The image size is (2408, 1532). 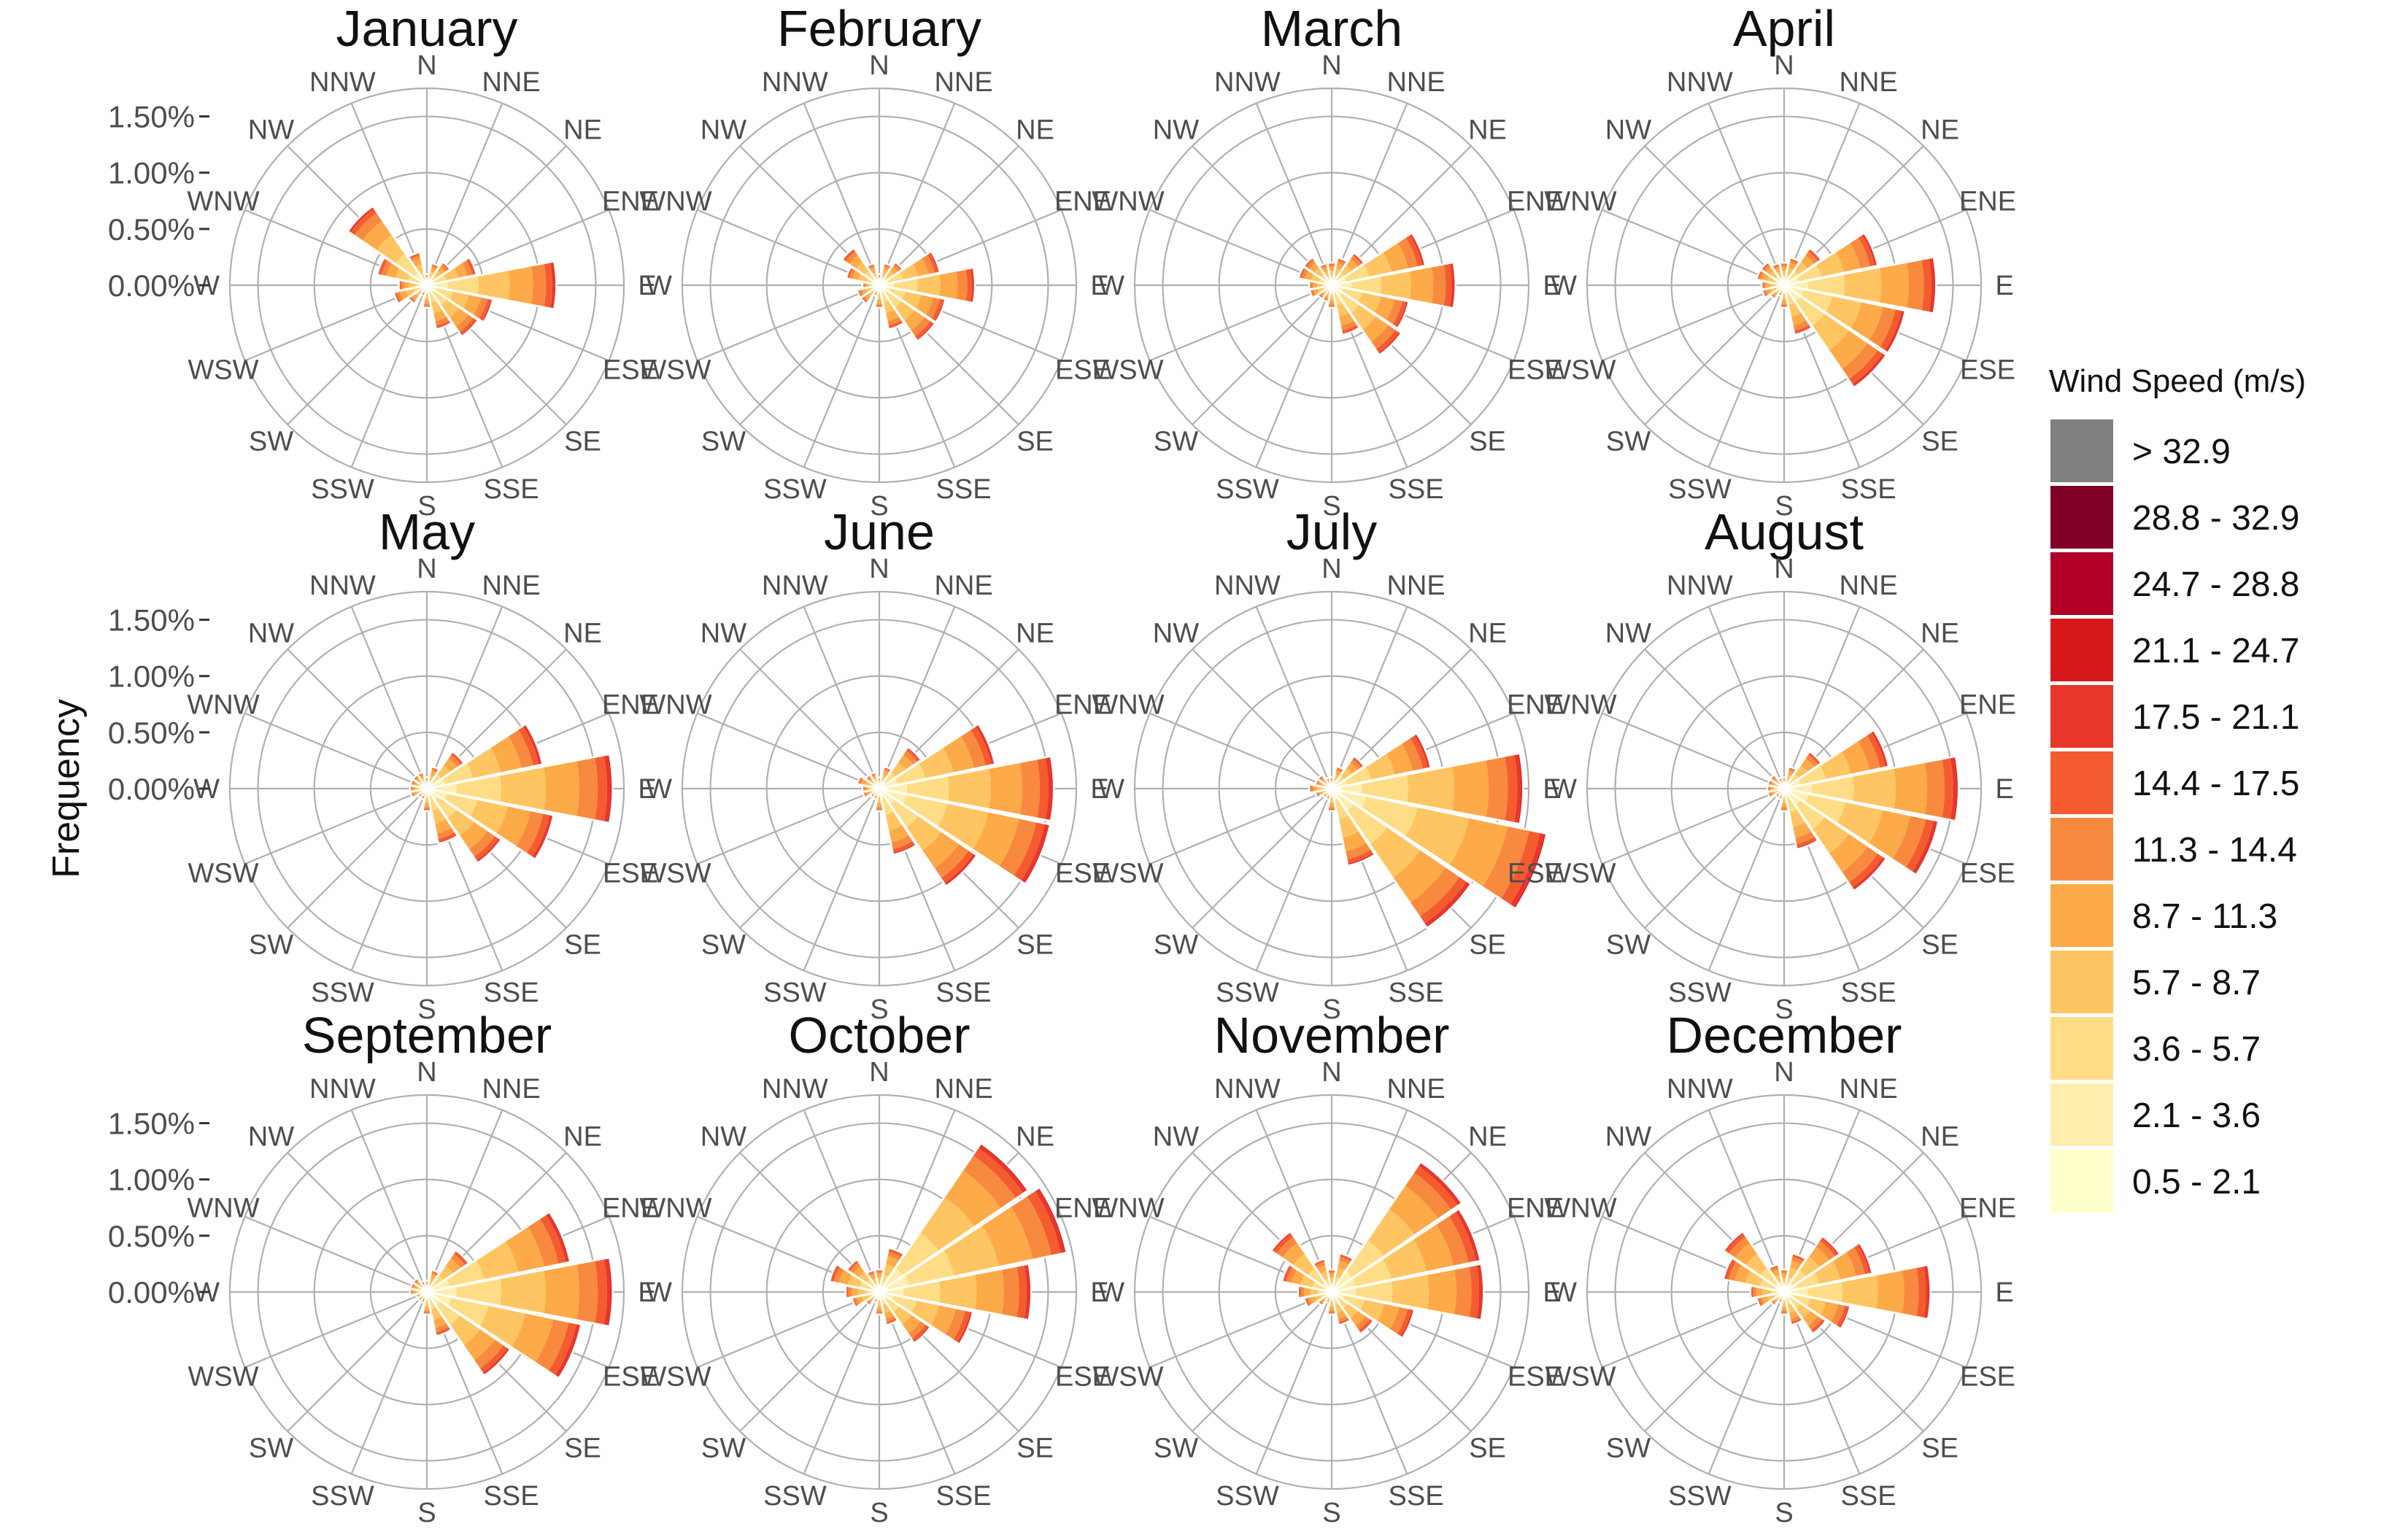 What do you see at coordinates (1428, 830) in the screenshot?
I see `bars` at bounding box center [1428, 830].